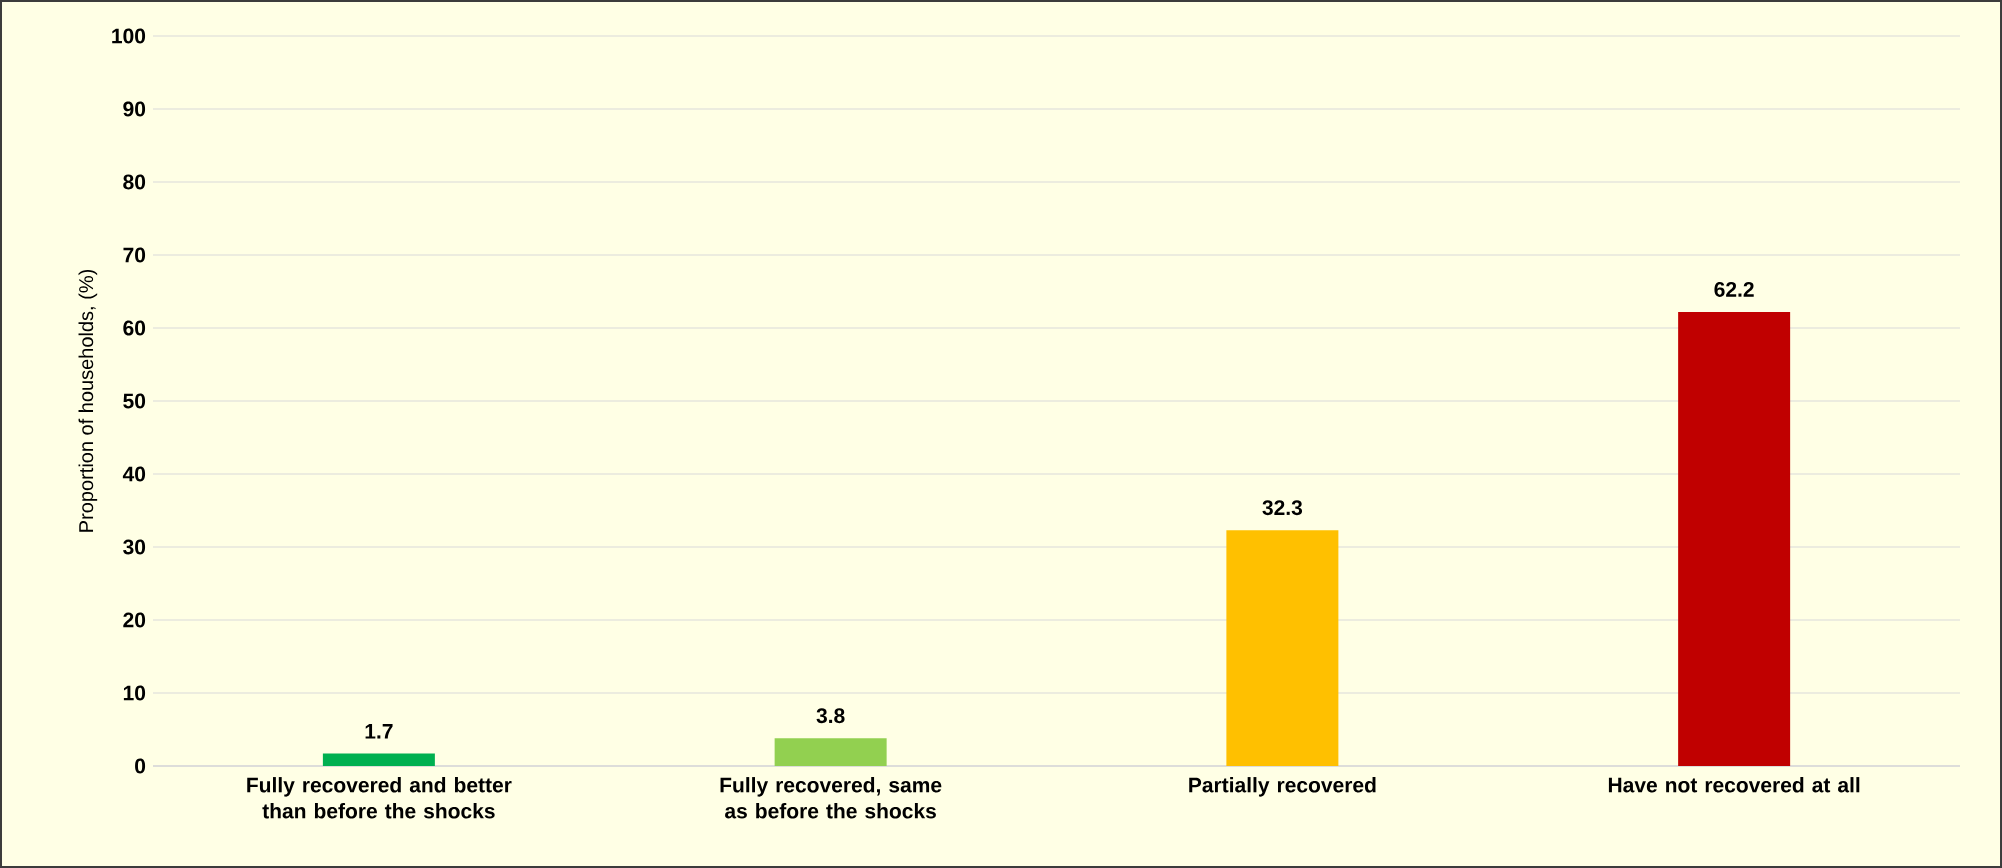  Describe the element at coordinates (1734, 289) in the screenshot. I see `data-label: 62.2` at that location.